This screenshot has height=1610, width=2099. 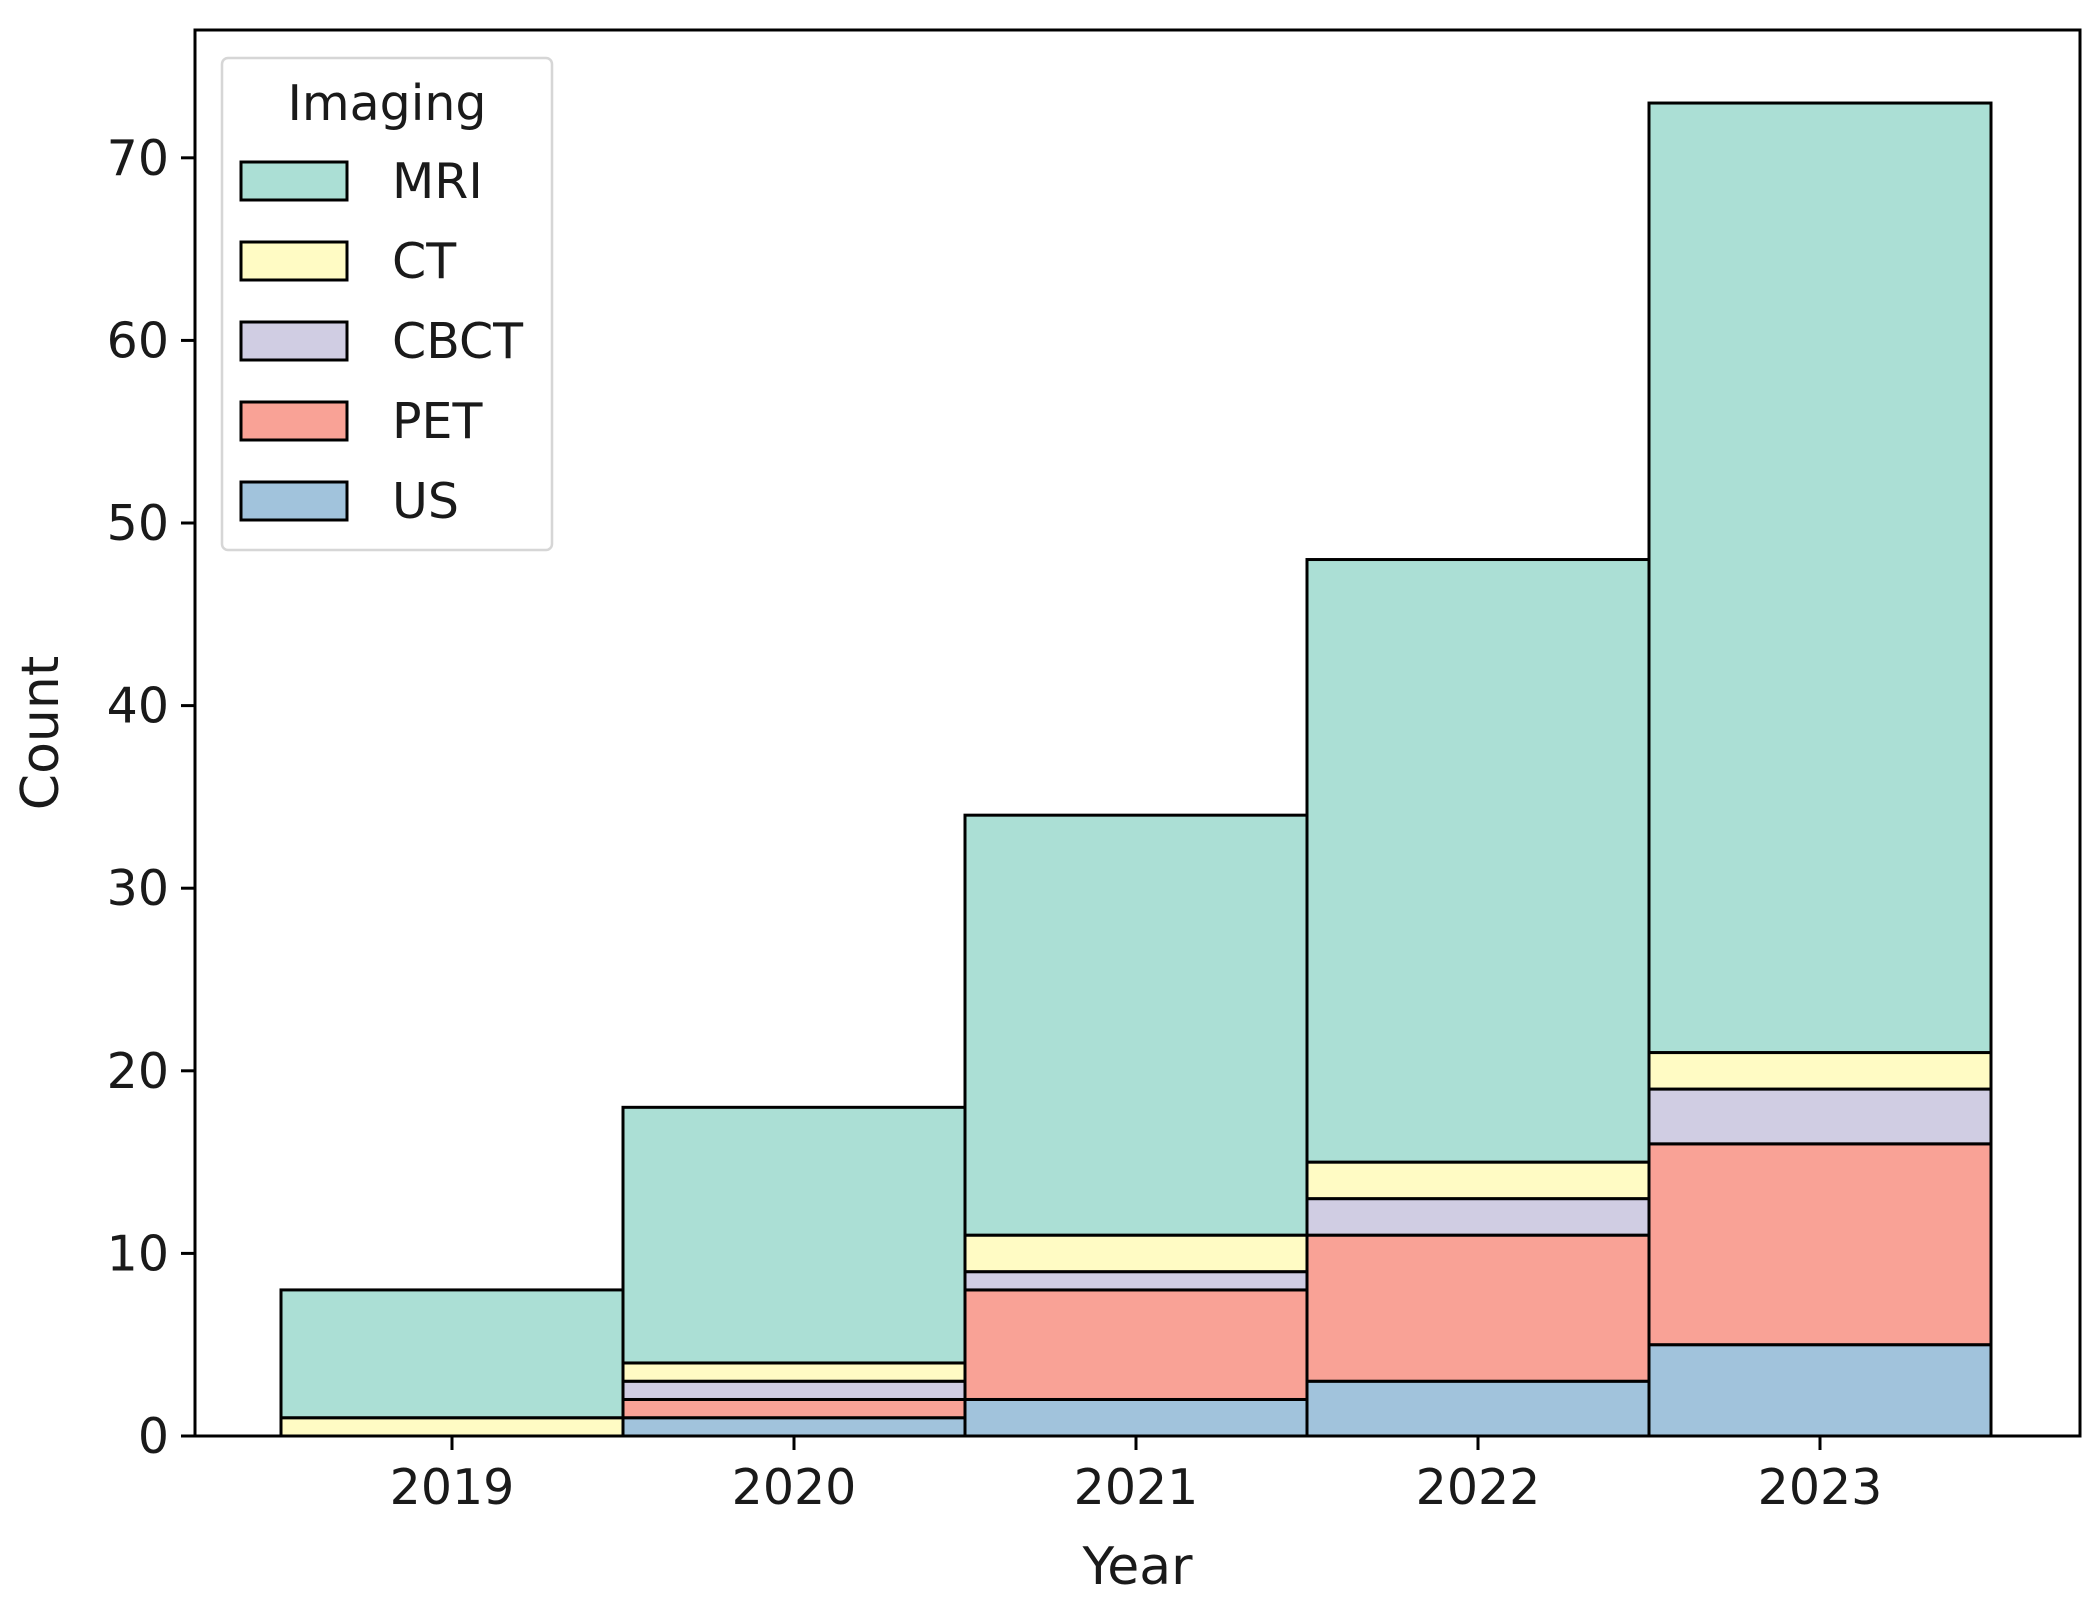 What do you see at coordinates (794, 1487) in the screenshot?
I see `x-tick-label: 2020` at bounding box center [794, 1487].